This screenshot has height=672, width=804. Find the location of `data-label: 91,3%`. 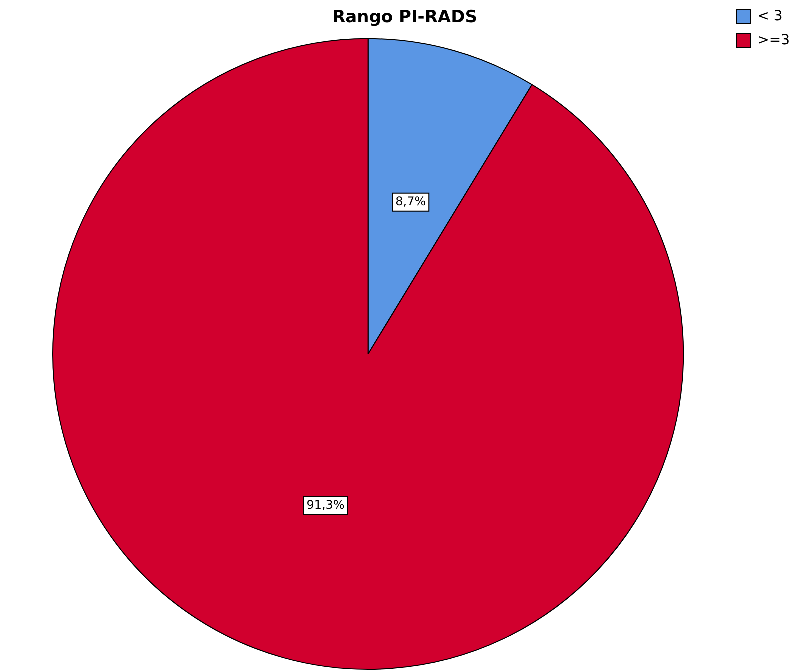

data-label: 91,3% is located at coordinates (325, 505).